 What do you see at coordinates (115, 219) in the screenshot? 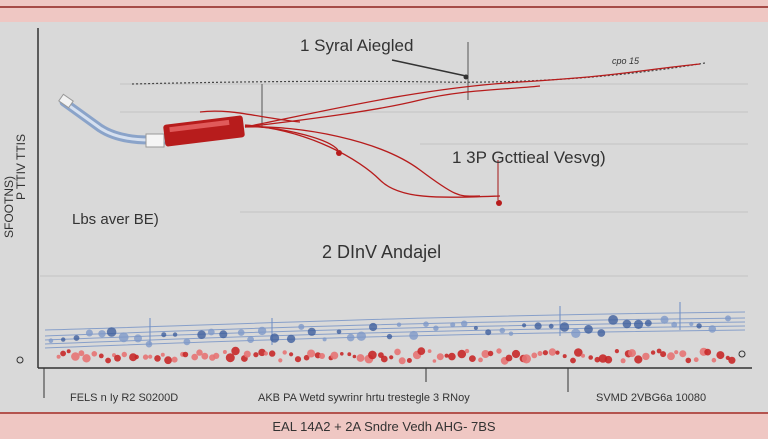
I see `annotation-4: Lbs aver BE)` at bounding box center [115, 219].